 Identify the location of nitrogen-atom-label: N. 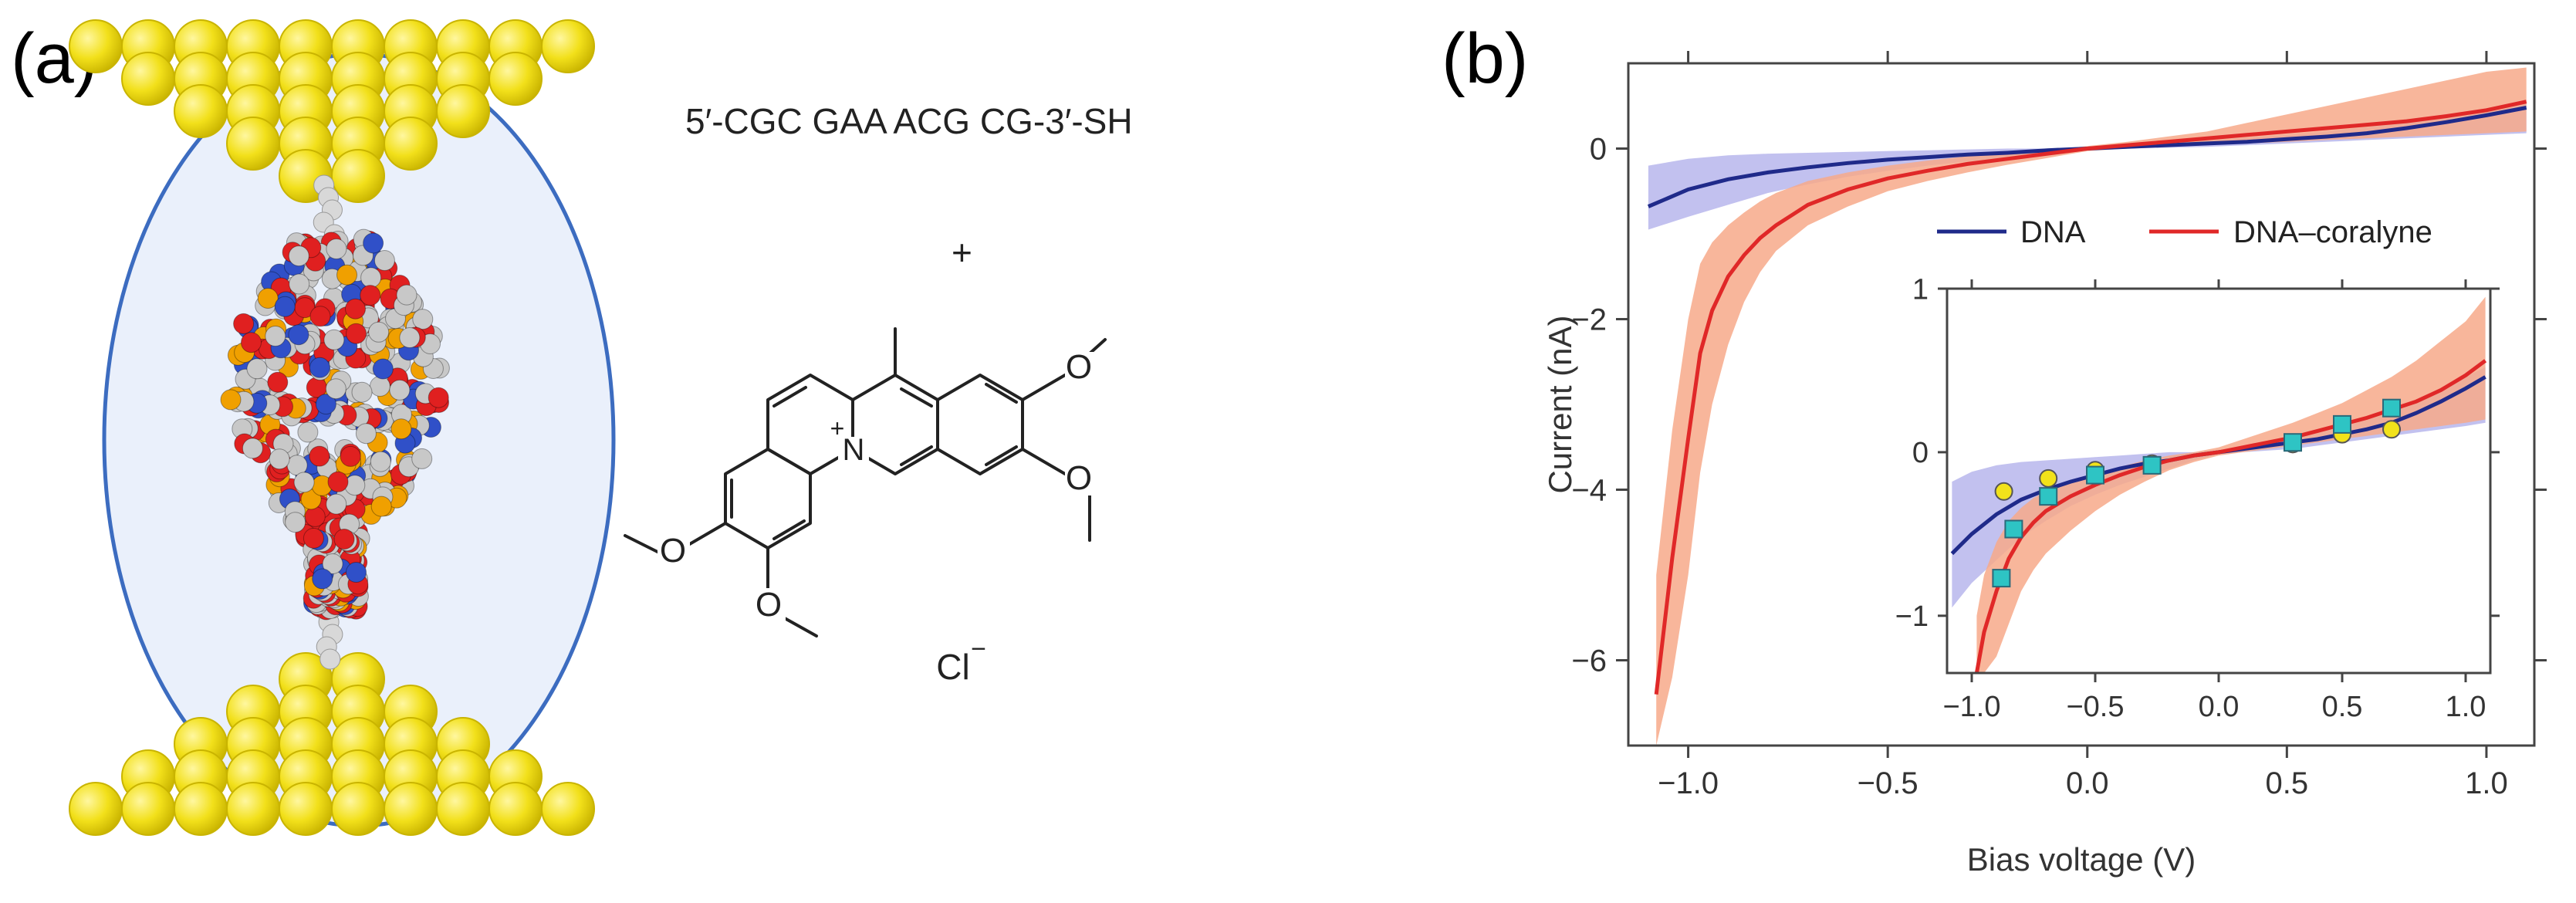
(854, 450).